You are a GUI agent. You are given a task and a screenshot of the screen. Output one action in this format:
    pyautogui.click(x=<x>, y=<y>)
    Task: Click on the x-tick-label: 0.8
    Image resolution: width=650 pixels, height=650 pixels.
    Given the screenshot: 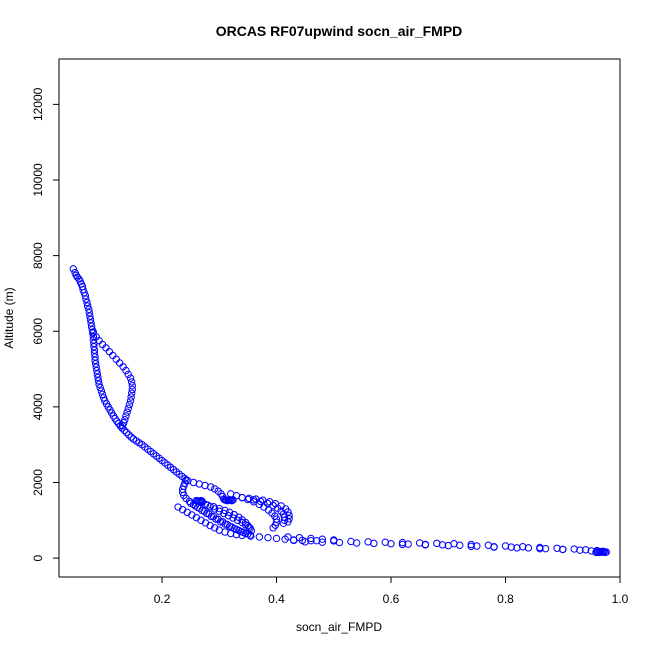 What is the action you would take?
    pyautogui.click(x=505, y=599)
    